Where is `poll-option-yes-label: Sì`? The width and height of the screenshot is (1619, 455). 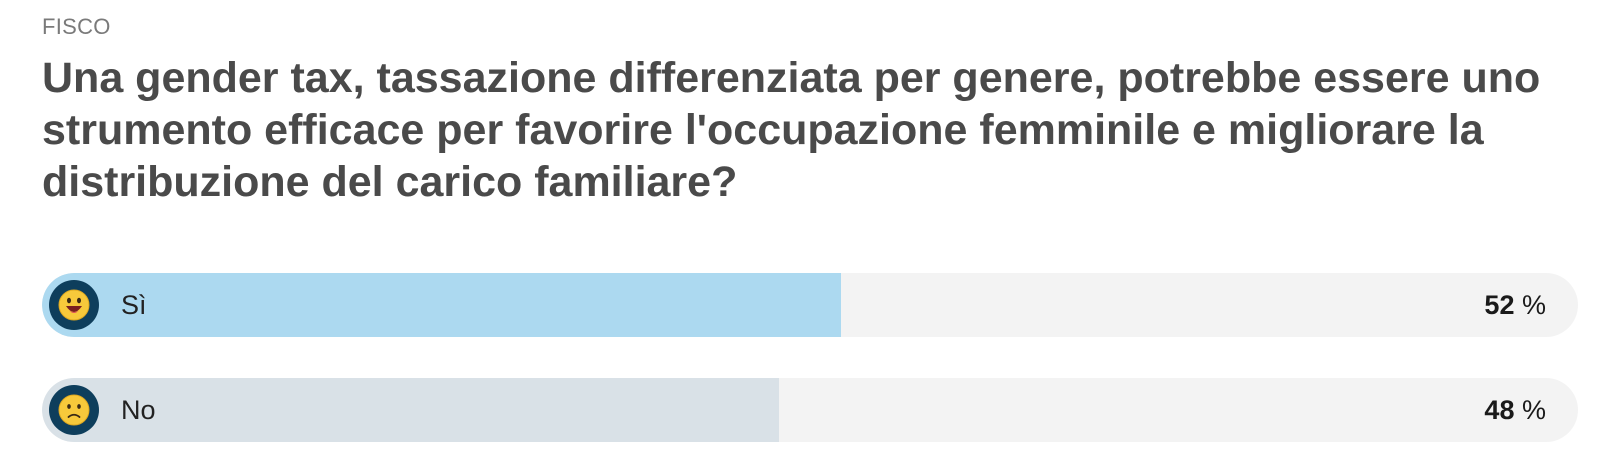
poll-option-yes-label: Sì is located at coordinates (134, 305).